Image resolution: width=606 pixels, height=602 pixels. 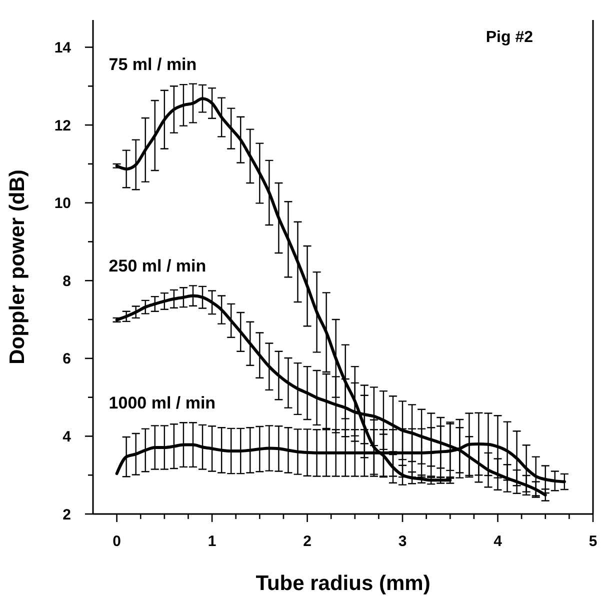 I want to click on y-tick-label: 12, so click(x=62, y=125).